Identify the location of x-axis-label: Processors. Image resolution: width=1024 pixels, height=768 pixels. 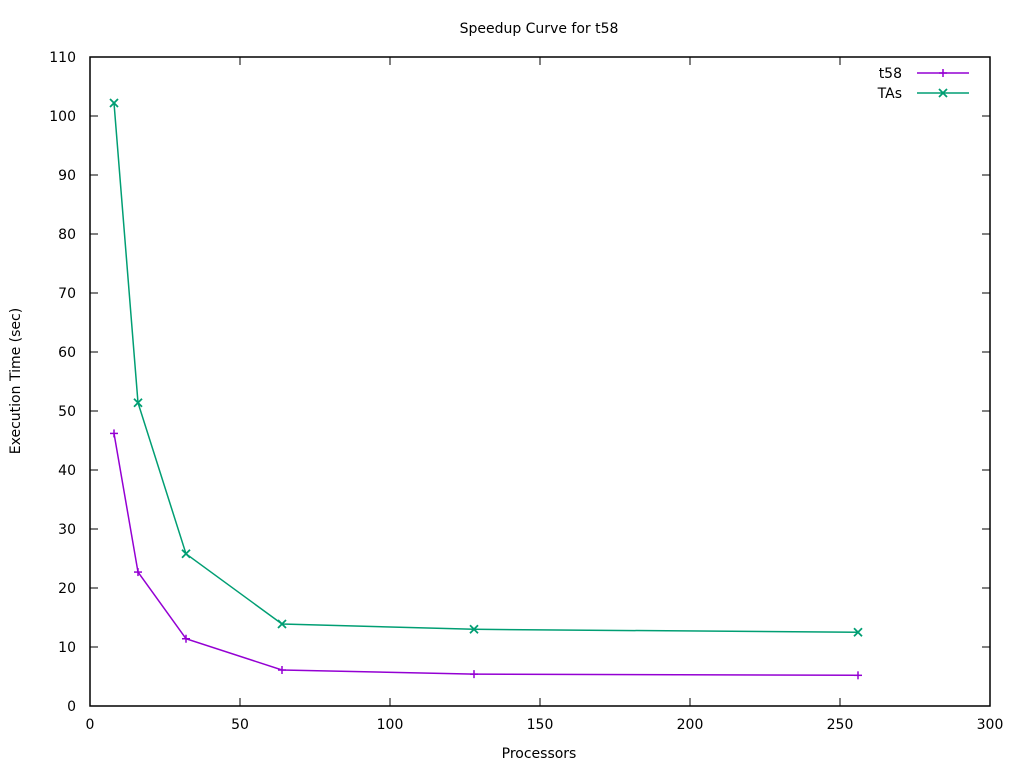
(539, 754).